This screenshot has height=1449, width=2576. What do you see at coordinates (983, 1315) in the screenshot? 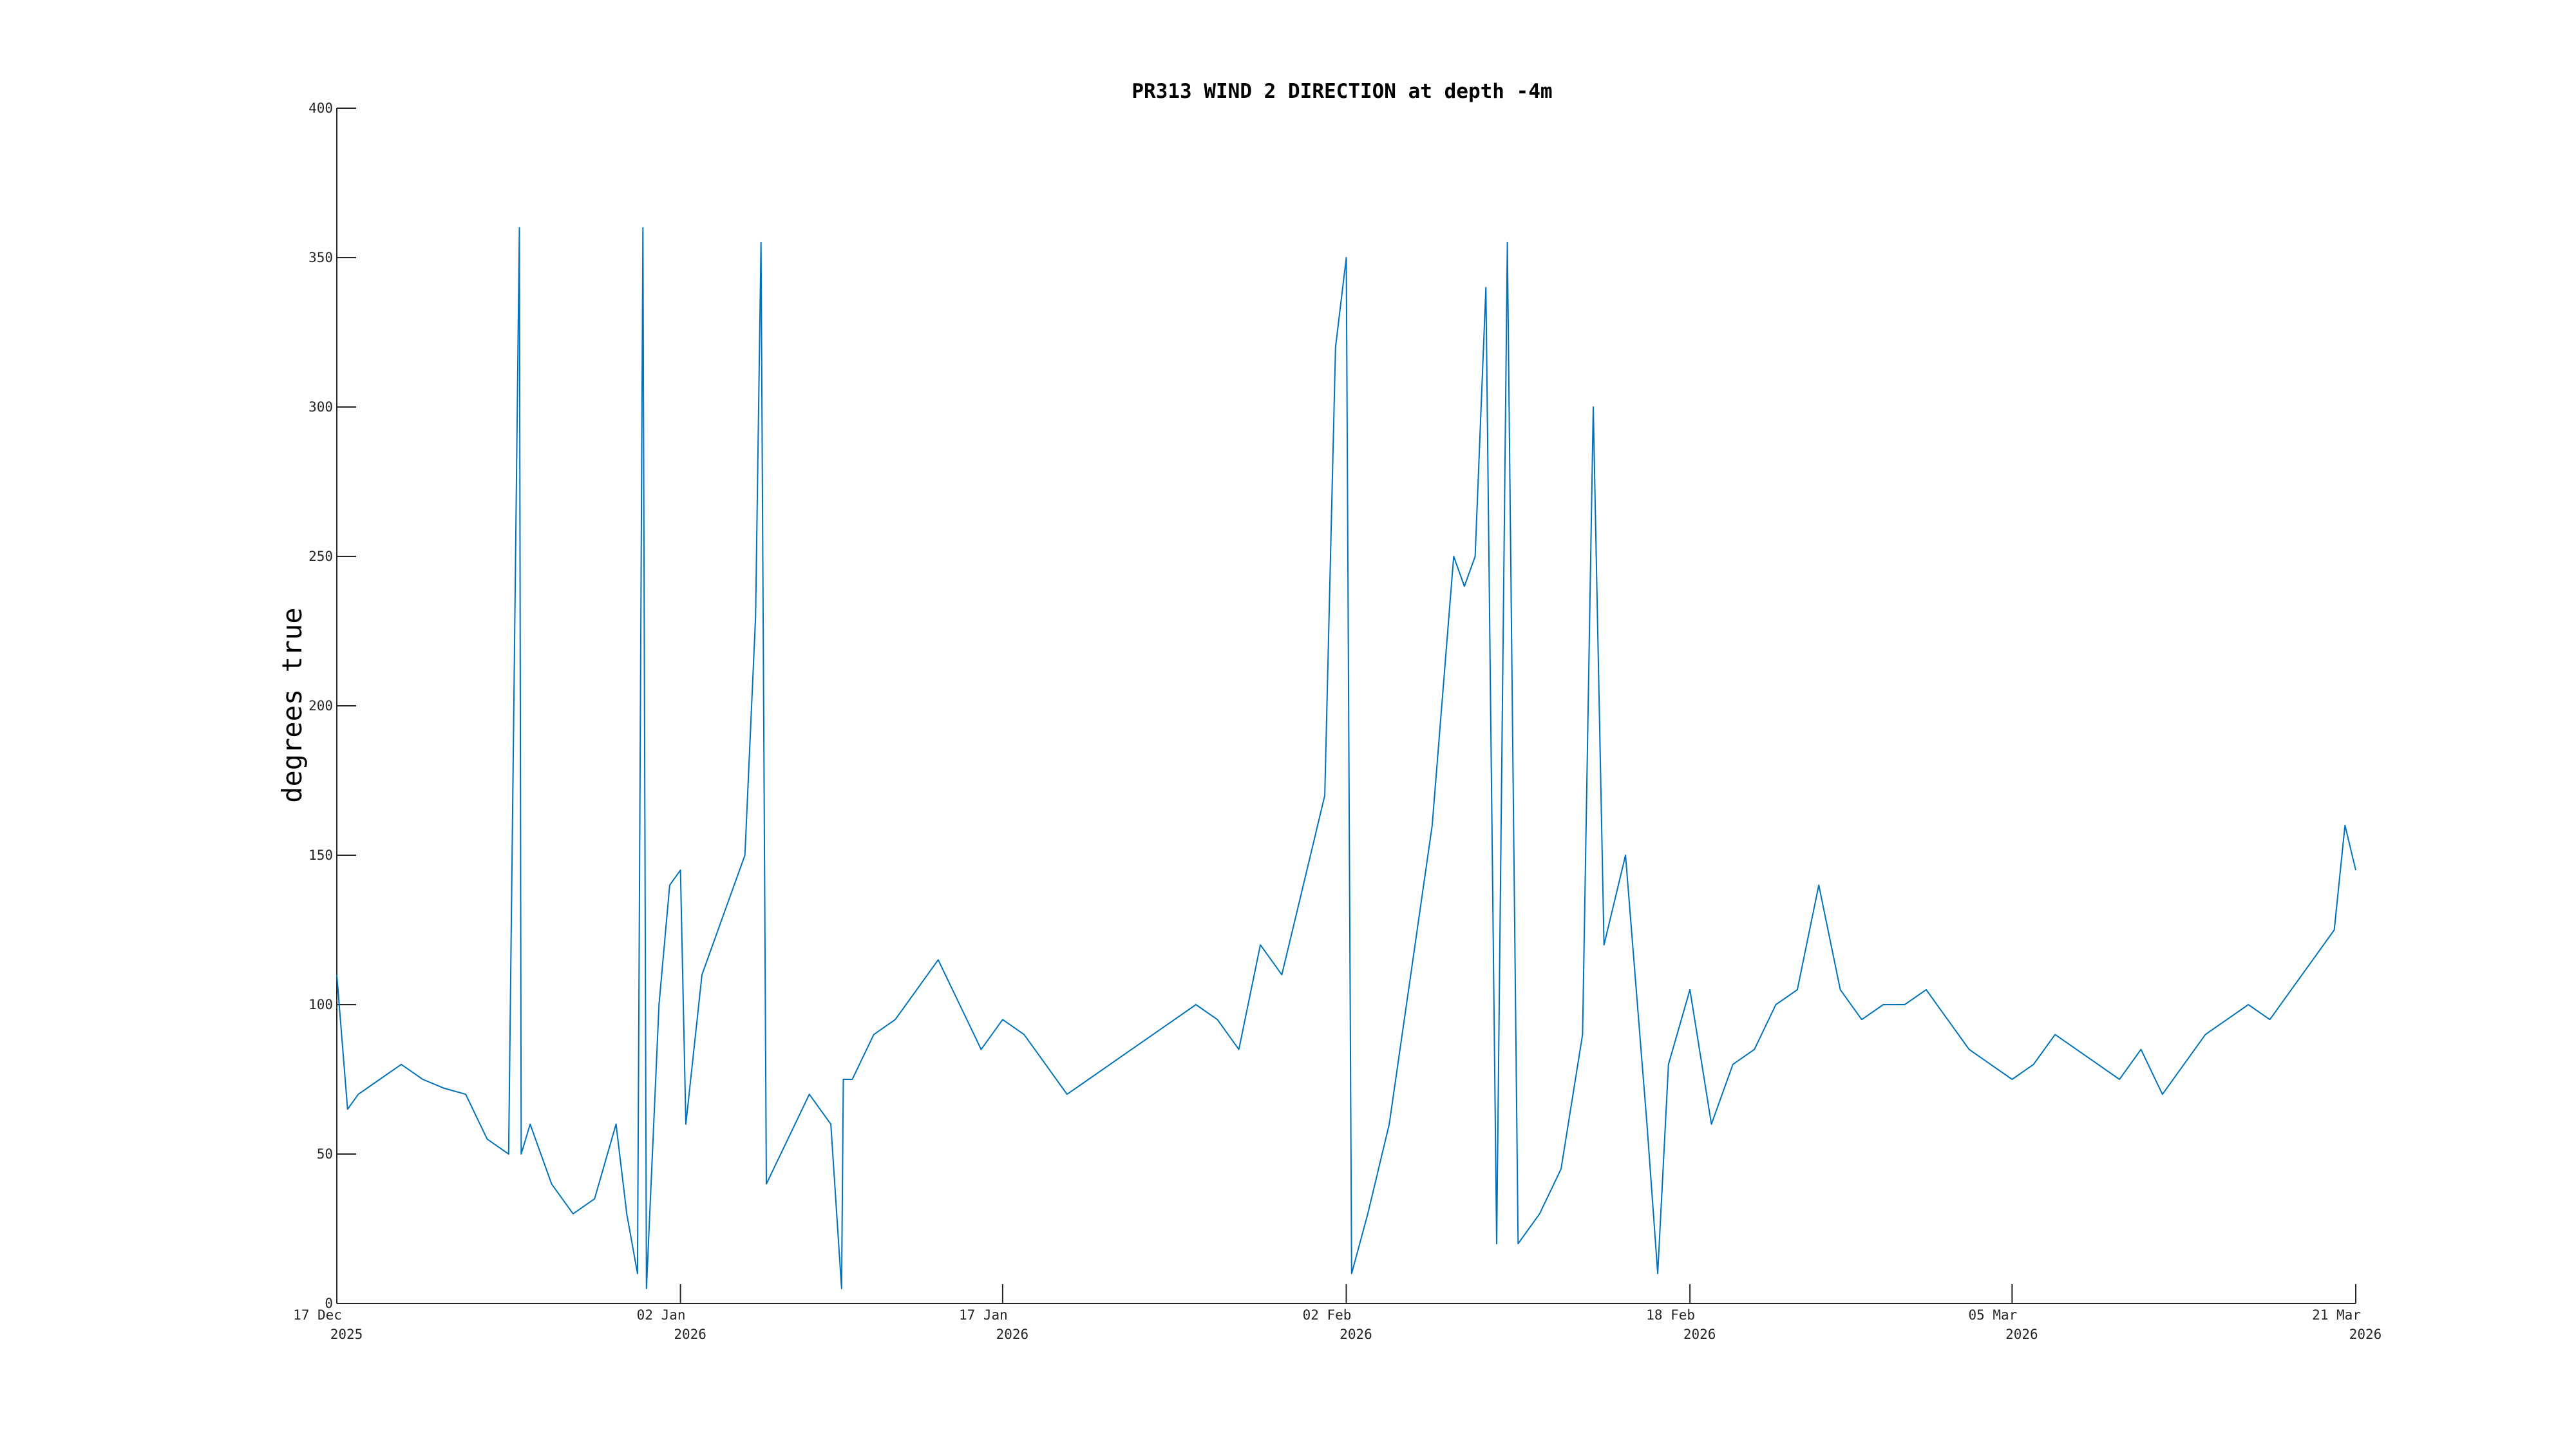
I see `x-tick-label-date: 17 Jan` at bounding box center [983, 1315].